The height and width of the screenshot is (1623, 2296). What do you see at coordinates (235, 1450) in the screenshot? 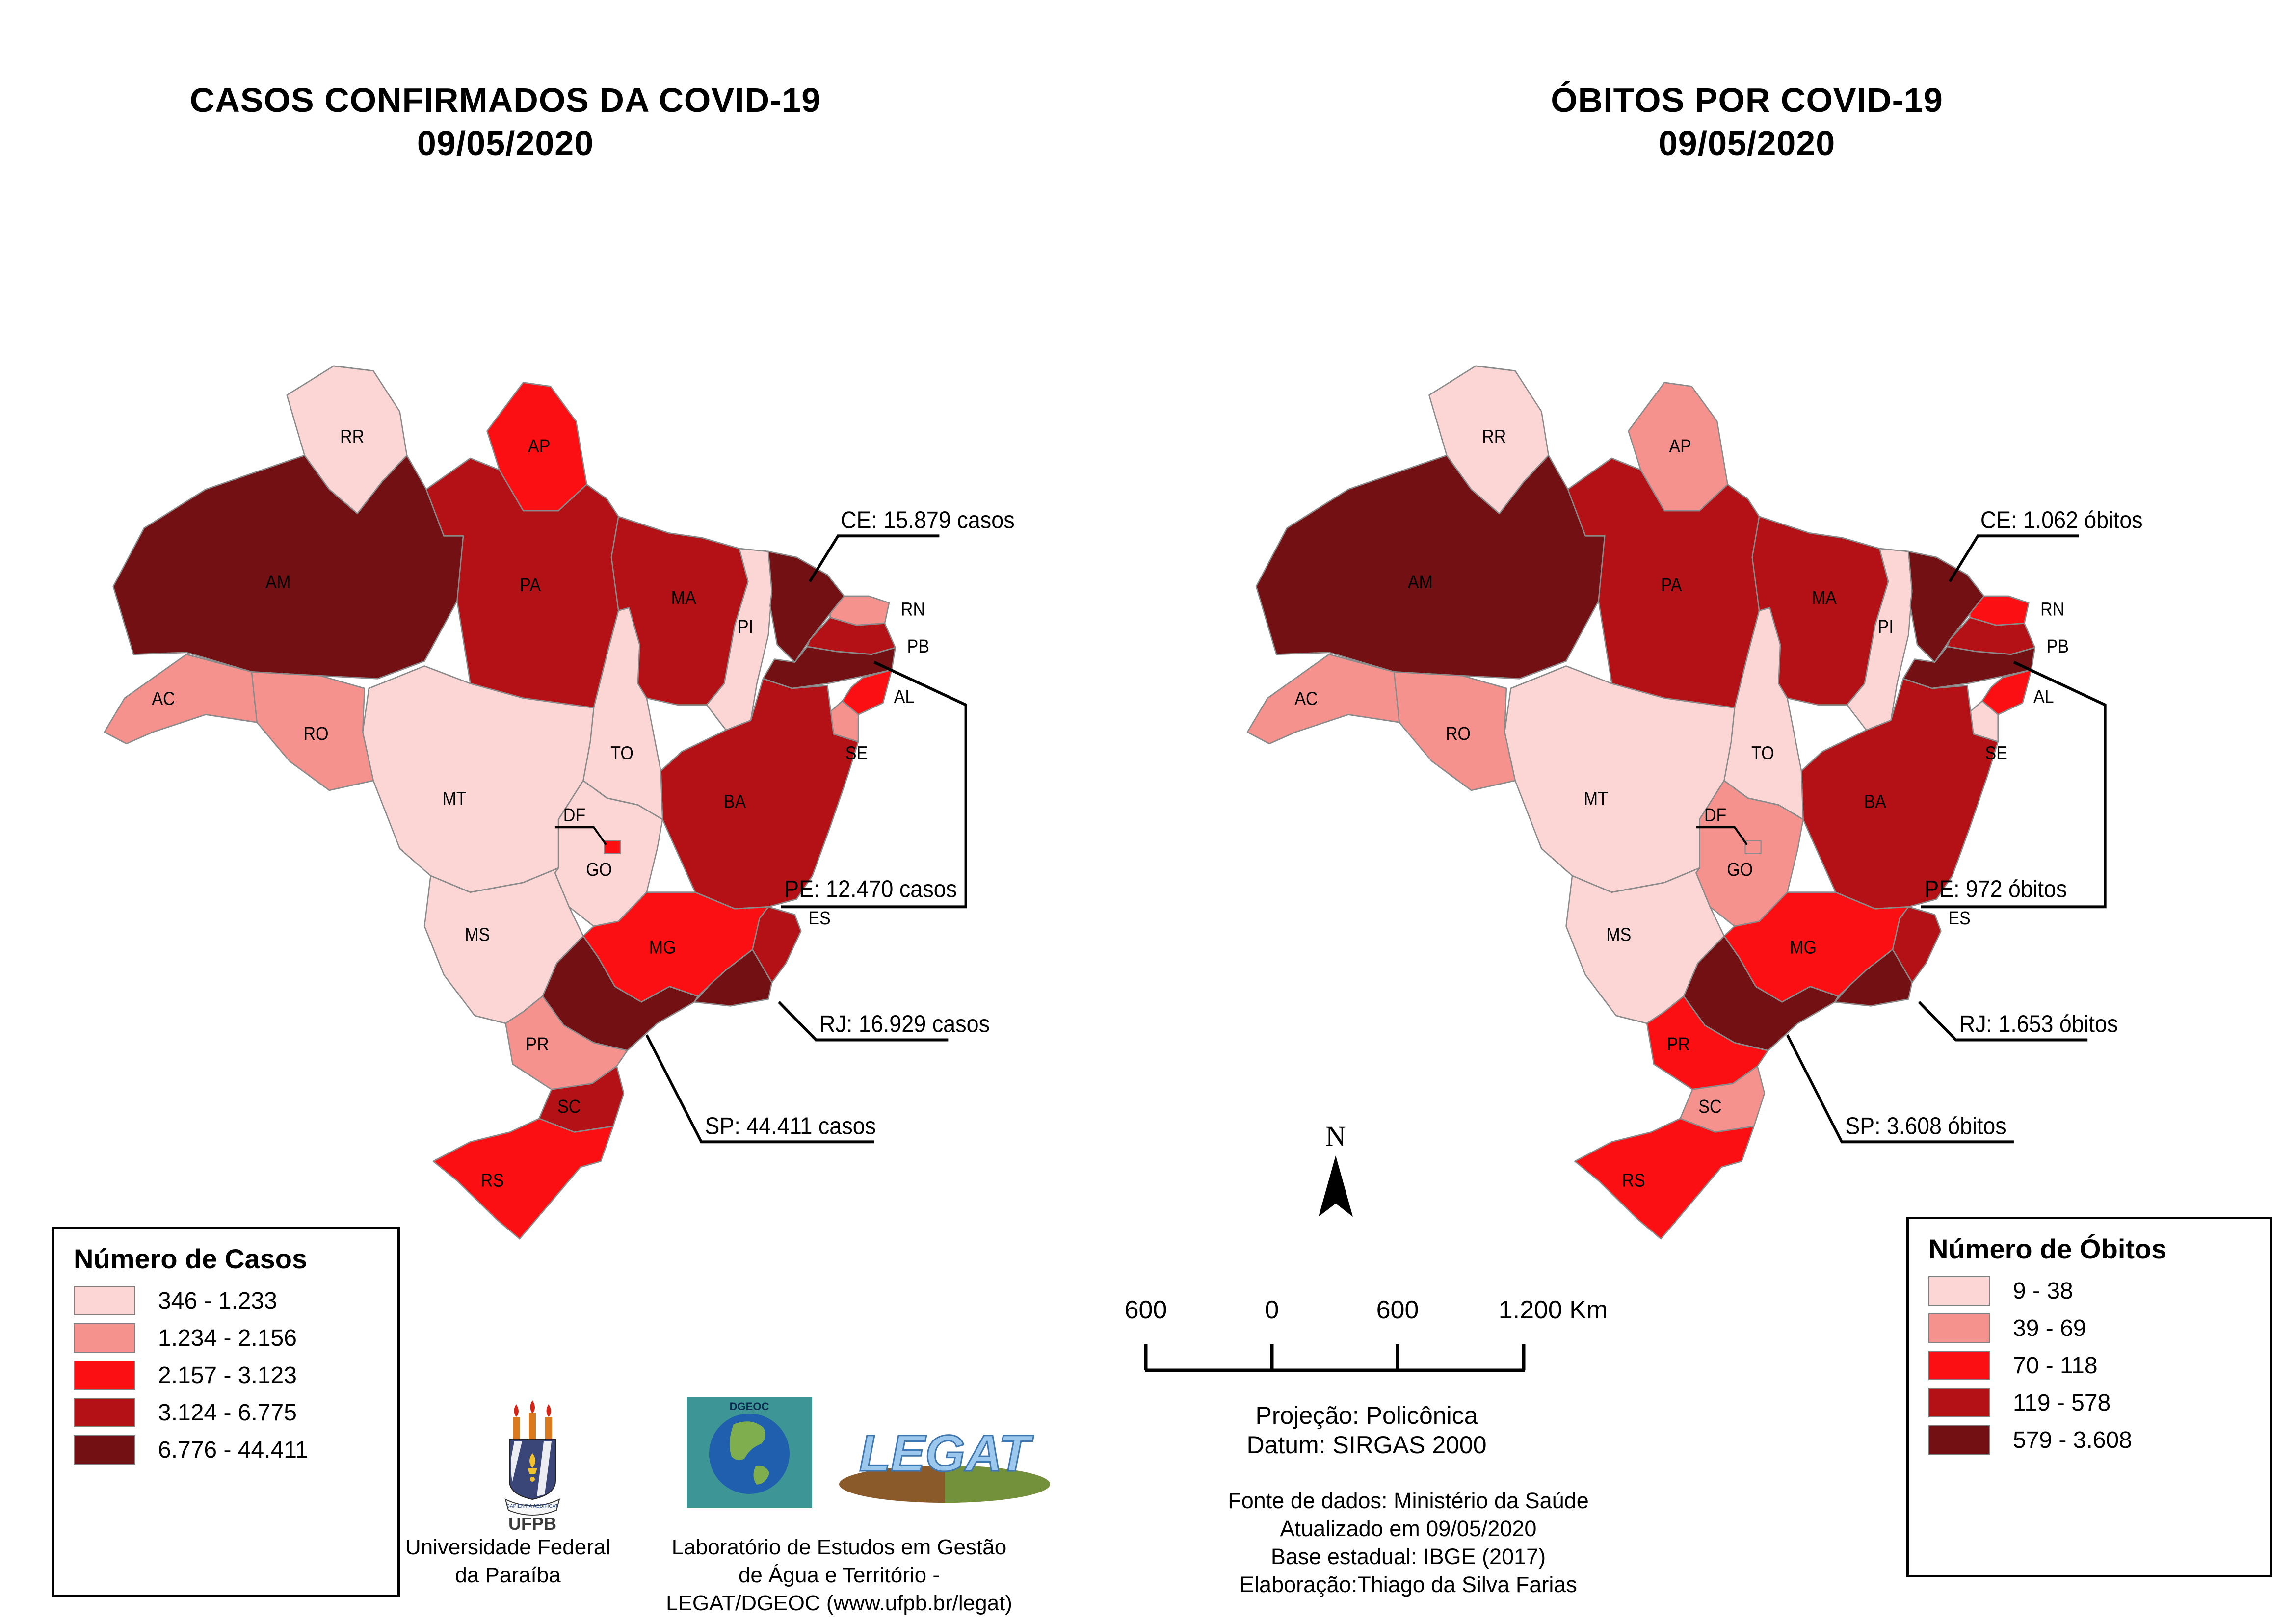
I see `legend-row: 6.776 - 44.411` at bounding box center [235, 1450].